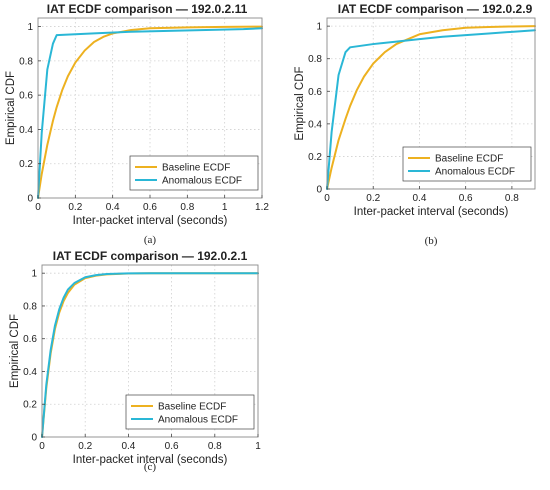  Describe the element at coordinates (150, 240) in the screenshot. I see `panel-caption: (a)` at that location.